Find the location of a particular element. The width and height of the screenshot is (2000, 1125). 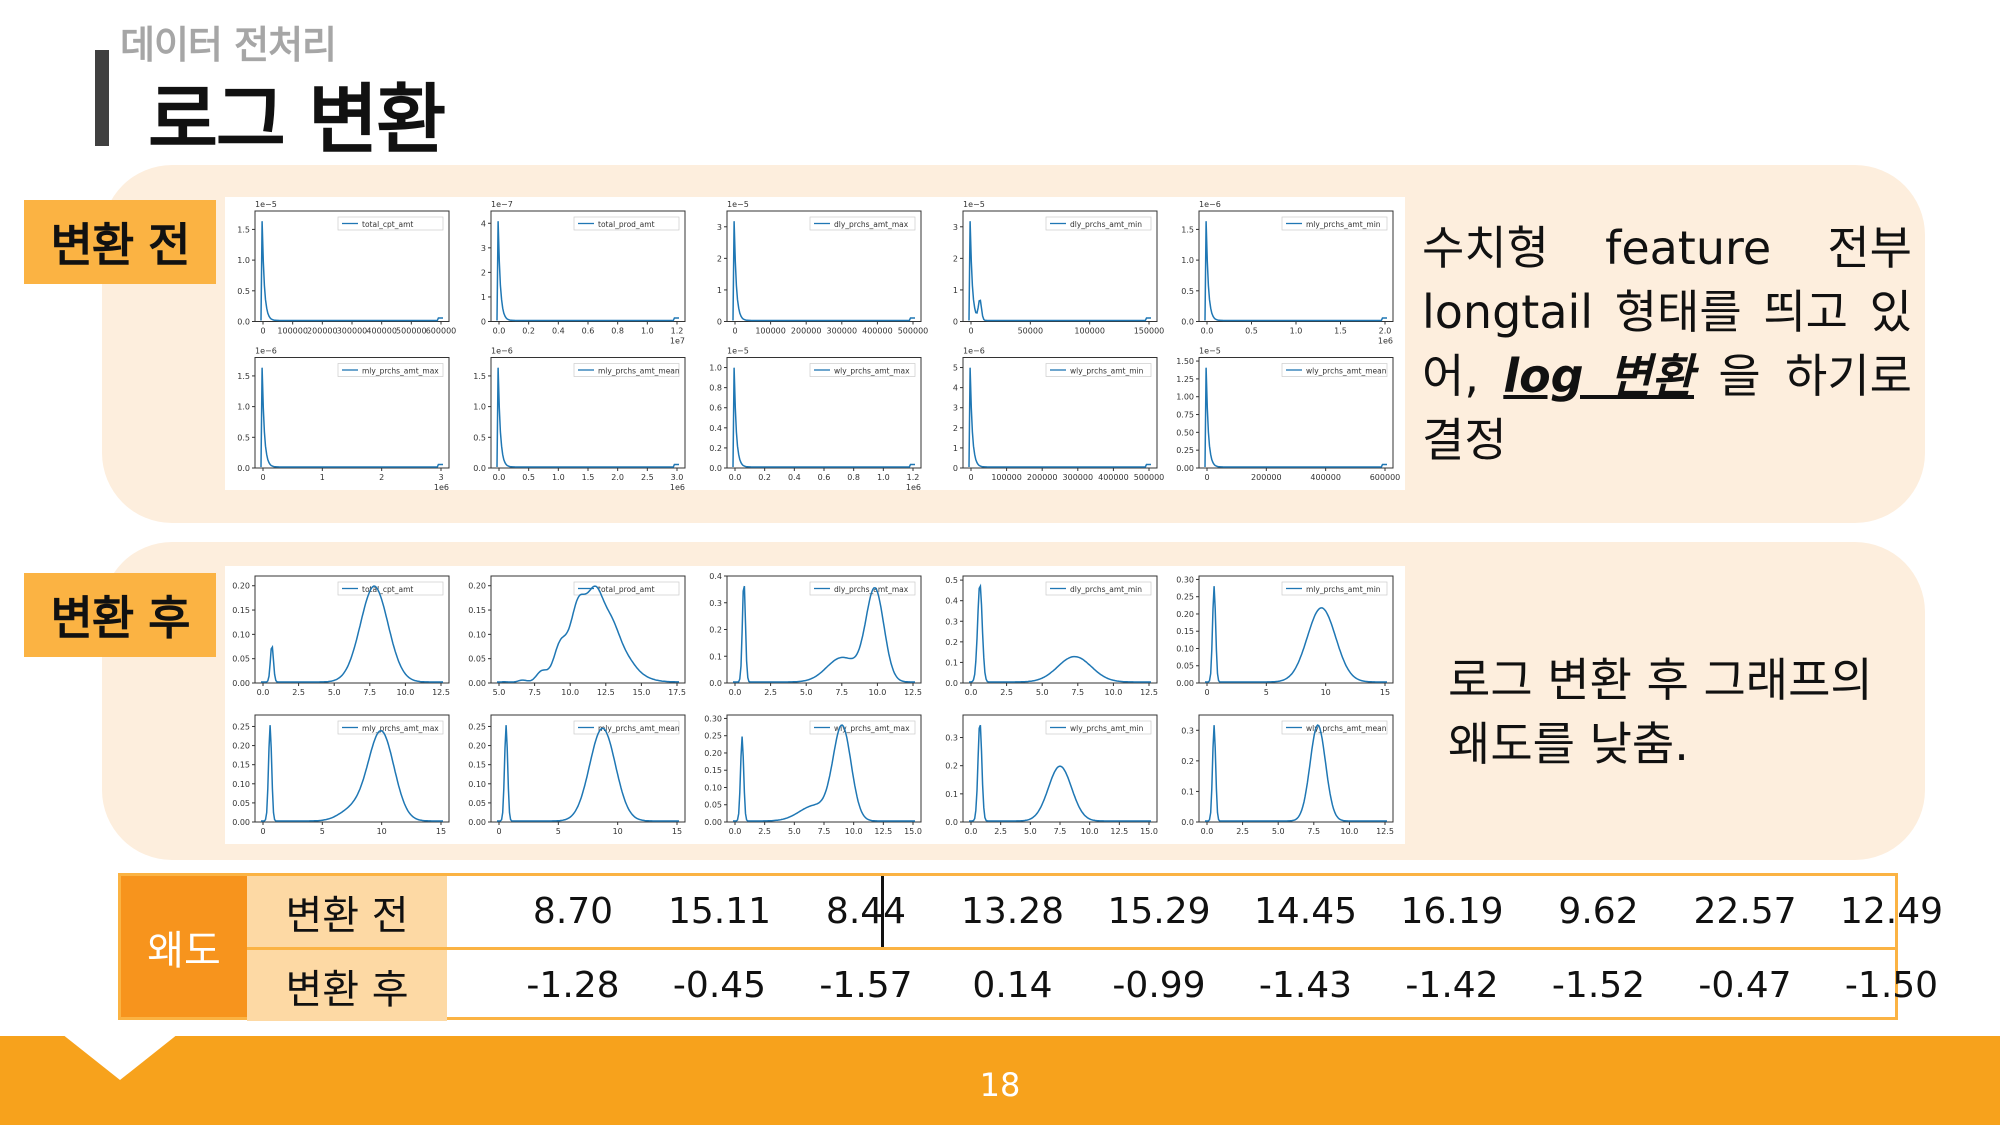

y-tick-label: 0.5 is located at coordinates (243, 437).